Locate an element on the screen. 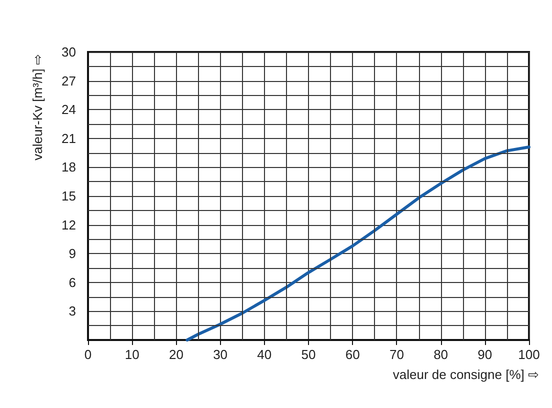  y-tick-label: 24 is located at coordinates (69, 110).